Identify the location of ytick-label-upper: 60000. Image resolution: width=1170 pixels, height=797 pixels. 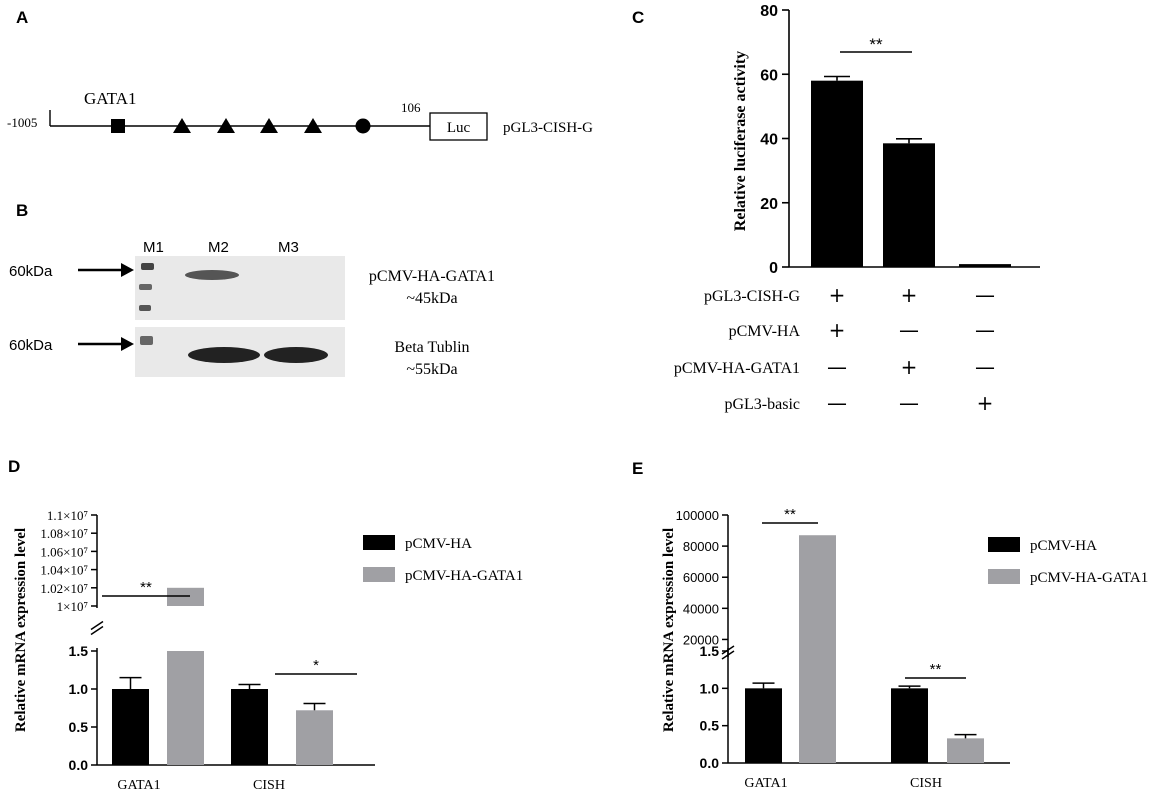
(701, 577).